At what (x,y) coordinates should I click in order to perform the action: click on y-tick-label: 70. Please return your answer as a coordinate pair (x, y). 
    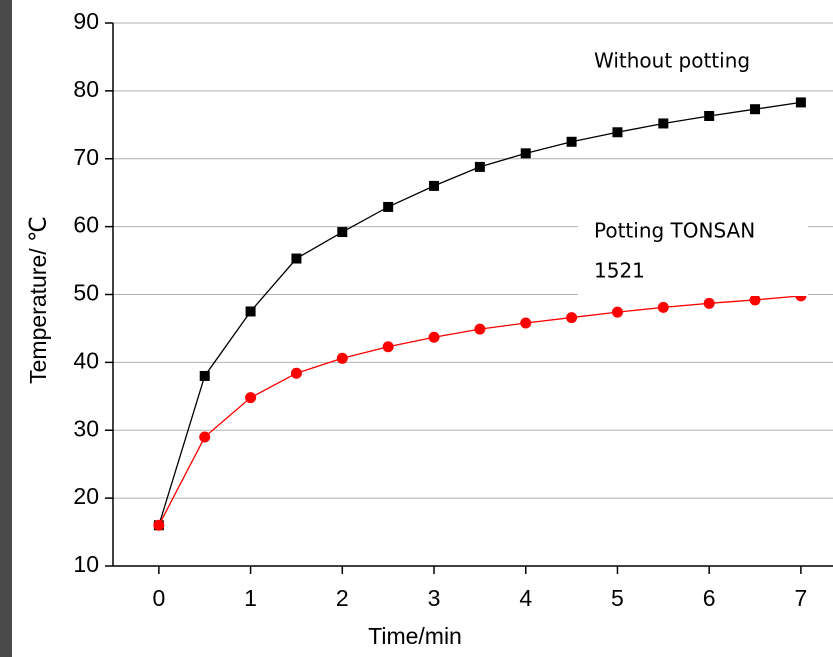
    Looking at the image, I should click on (86, 157).